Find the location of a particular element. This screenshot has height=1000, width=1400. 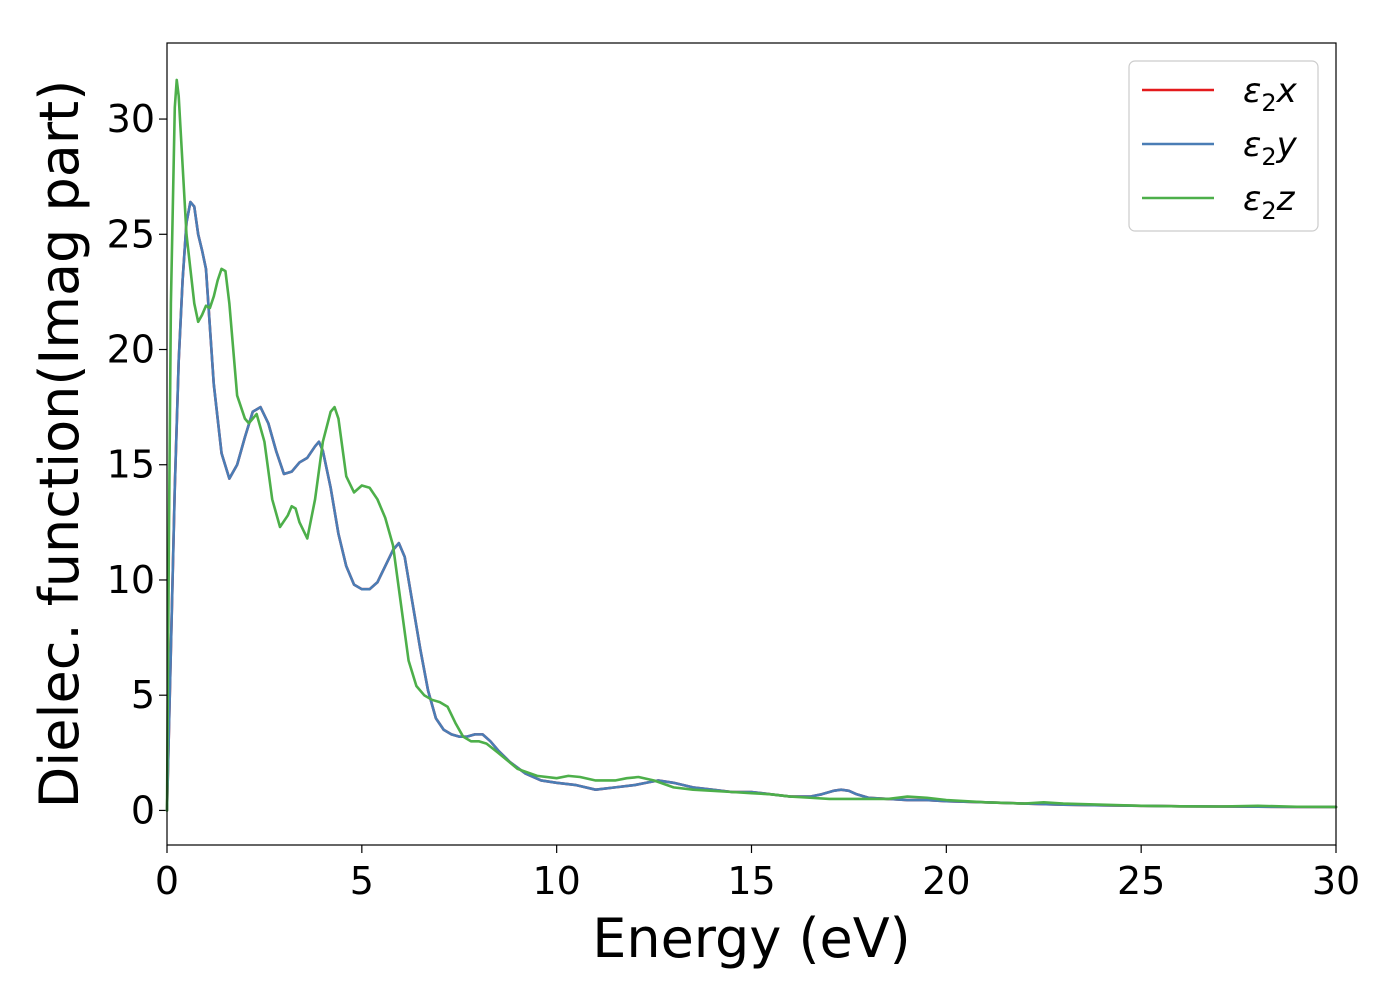

x-tick-label: 20 is located at coordinates (946, 881).